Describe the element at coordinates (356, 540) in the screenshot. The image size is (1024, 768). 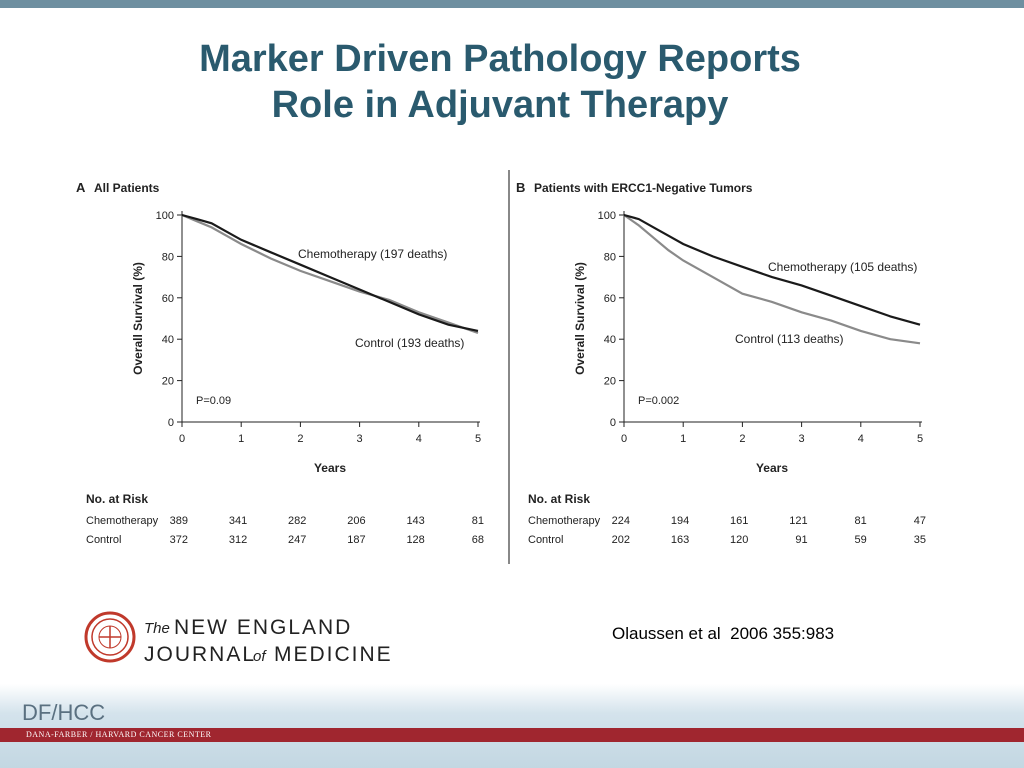
I see `risk-value: 187` at that location.